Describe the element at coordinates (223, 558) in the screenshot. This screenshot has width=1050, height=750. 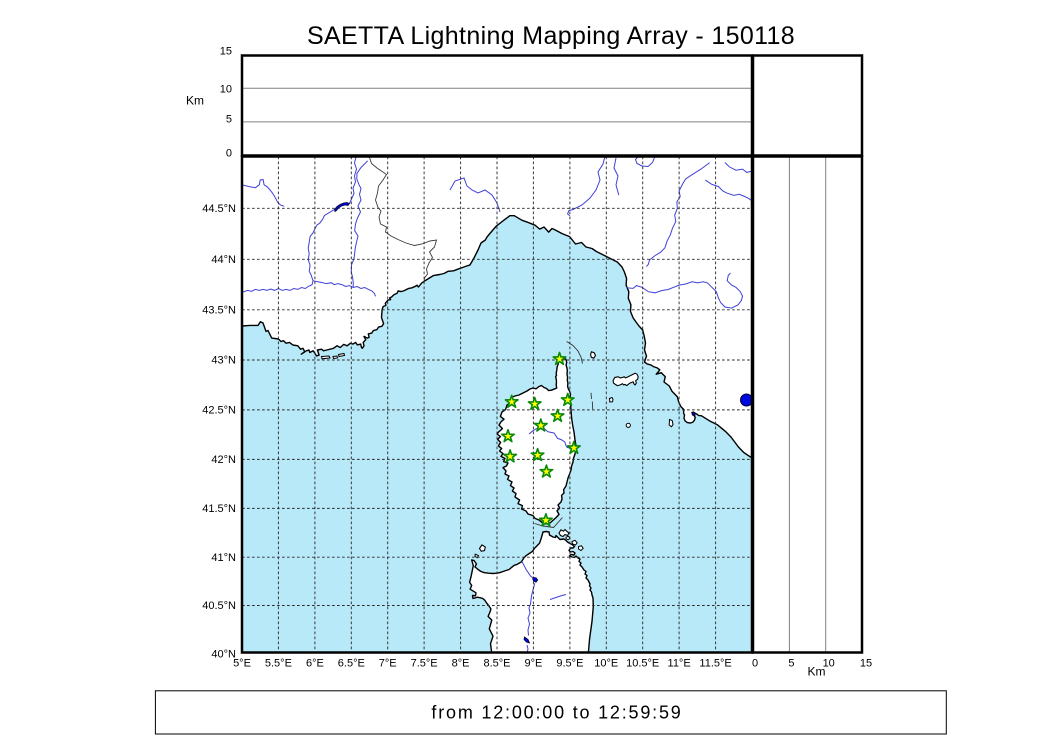
I see `svg-text: 41°N` at that location.